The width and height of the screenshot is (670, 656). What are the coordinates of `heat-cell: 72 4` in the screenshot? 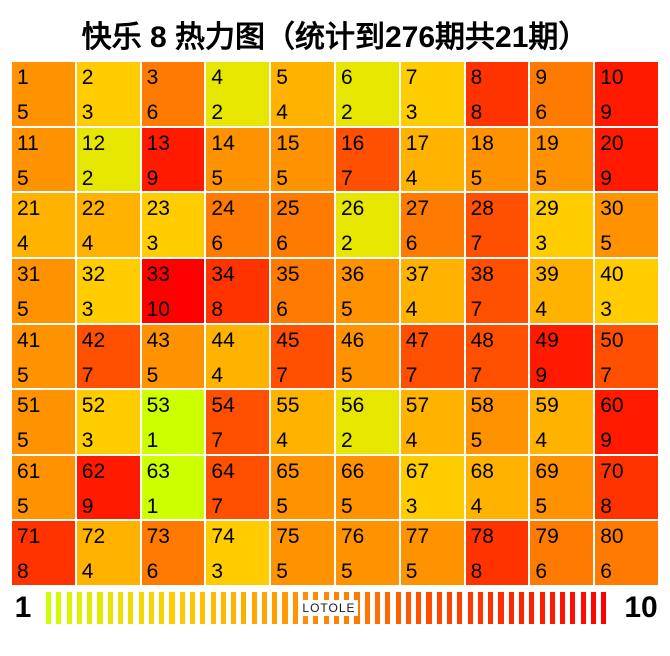 It's located at (108, 553).